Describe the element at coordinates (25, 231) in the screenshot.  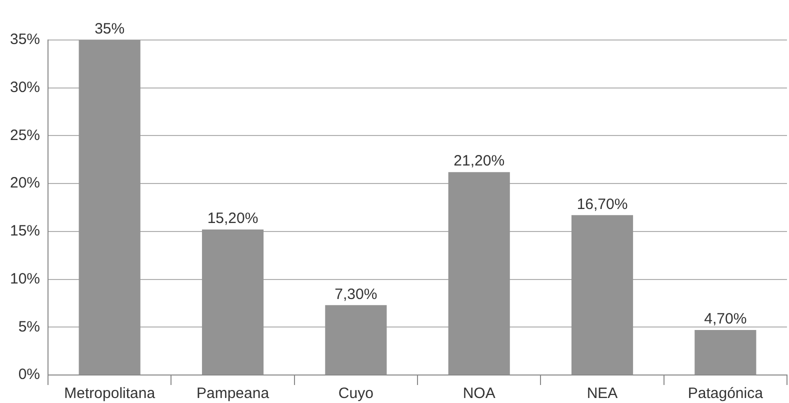
I see `y-tick-label: 15%` at that location.